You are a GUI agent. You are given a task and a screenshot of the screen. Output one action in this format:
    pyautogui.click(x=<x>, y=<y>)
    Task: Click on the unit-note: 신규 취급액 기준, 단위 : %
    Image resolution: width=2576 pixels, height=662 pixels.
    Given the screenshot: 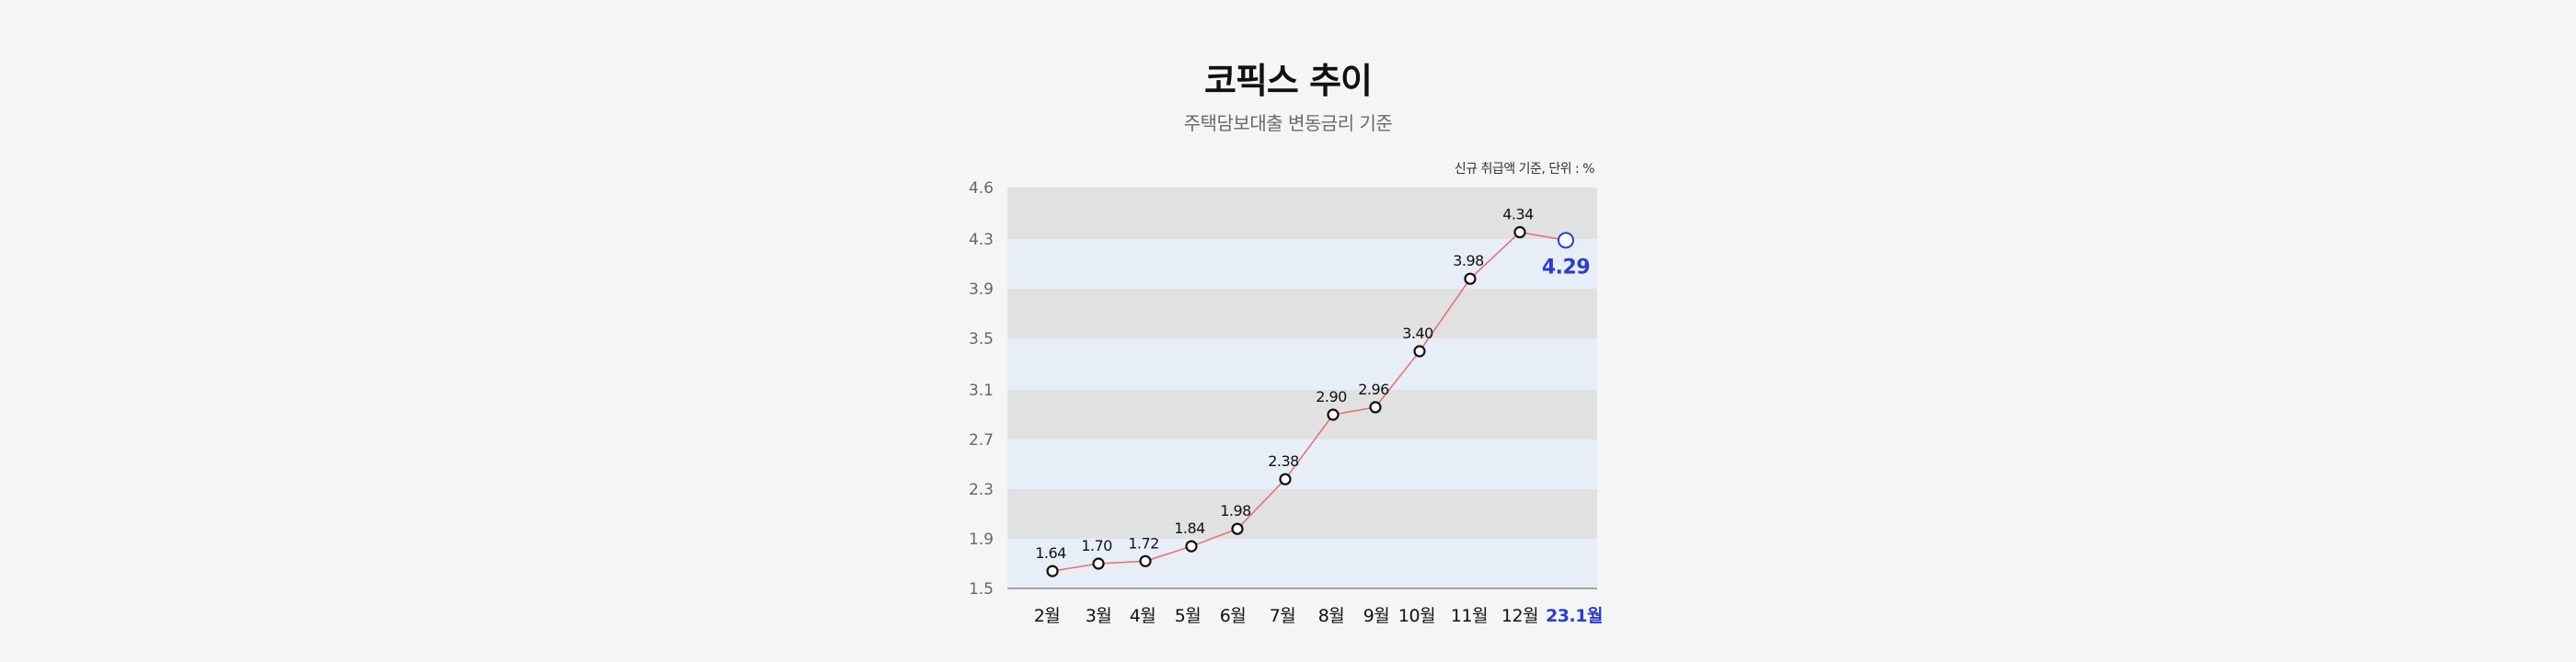 What is the action you would take?
    pyautogui.click(x=1524, y=169)
    